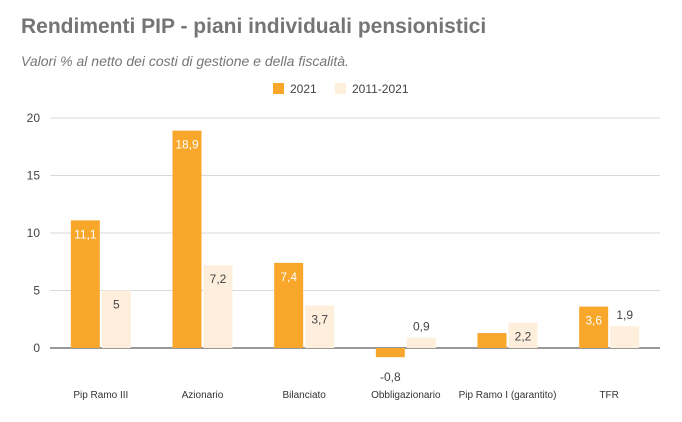 This screenshot has height=422, width=682. What do you see at coordinates (203, 395) in the screenshot?
I see `x-tick-label: Azionario` at bounding box center [203, 395].